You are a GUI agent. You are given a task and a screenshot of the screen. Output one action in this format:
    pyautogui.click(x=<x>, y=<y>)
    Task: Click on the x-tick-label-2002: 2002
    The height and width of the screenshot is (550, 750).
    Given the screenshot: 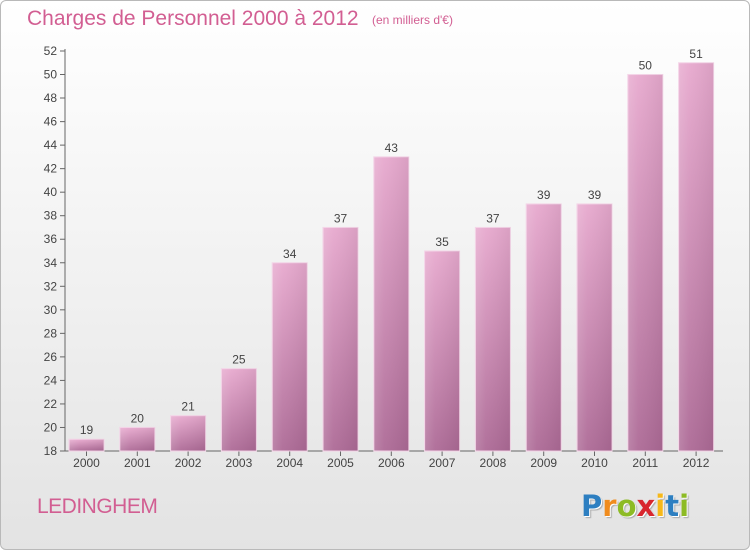 What is the action you would take?
    pyautogui.click(x=188, y=463)
    